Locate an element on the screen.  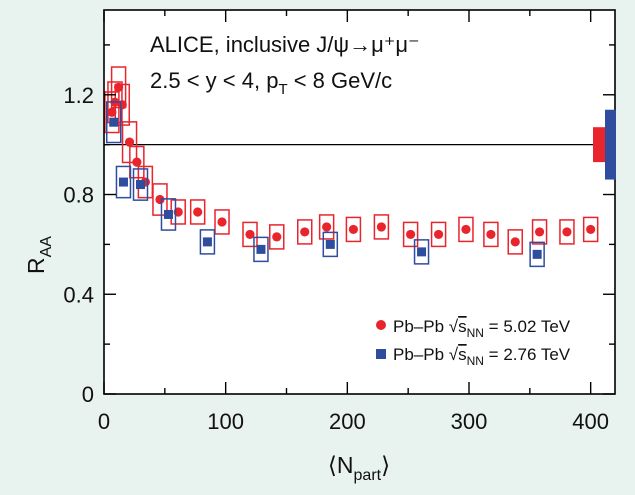
y-tick-label: 0.8 is located at coordinates (78, 195).